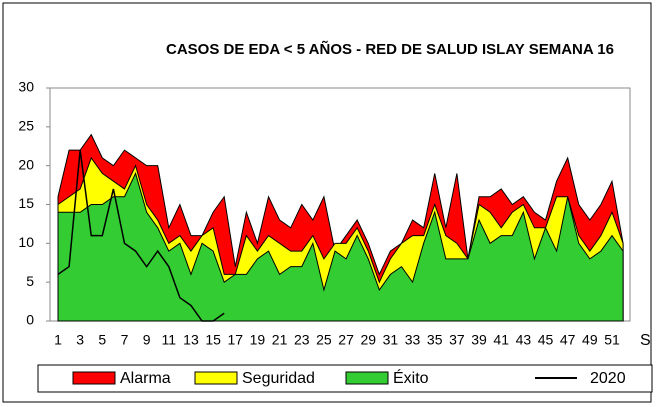 This screenshot has height=407, width=656. I want to click on y-tick-label: 20, so click(26, 164).